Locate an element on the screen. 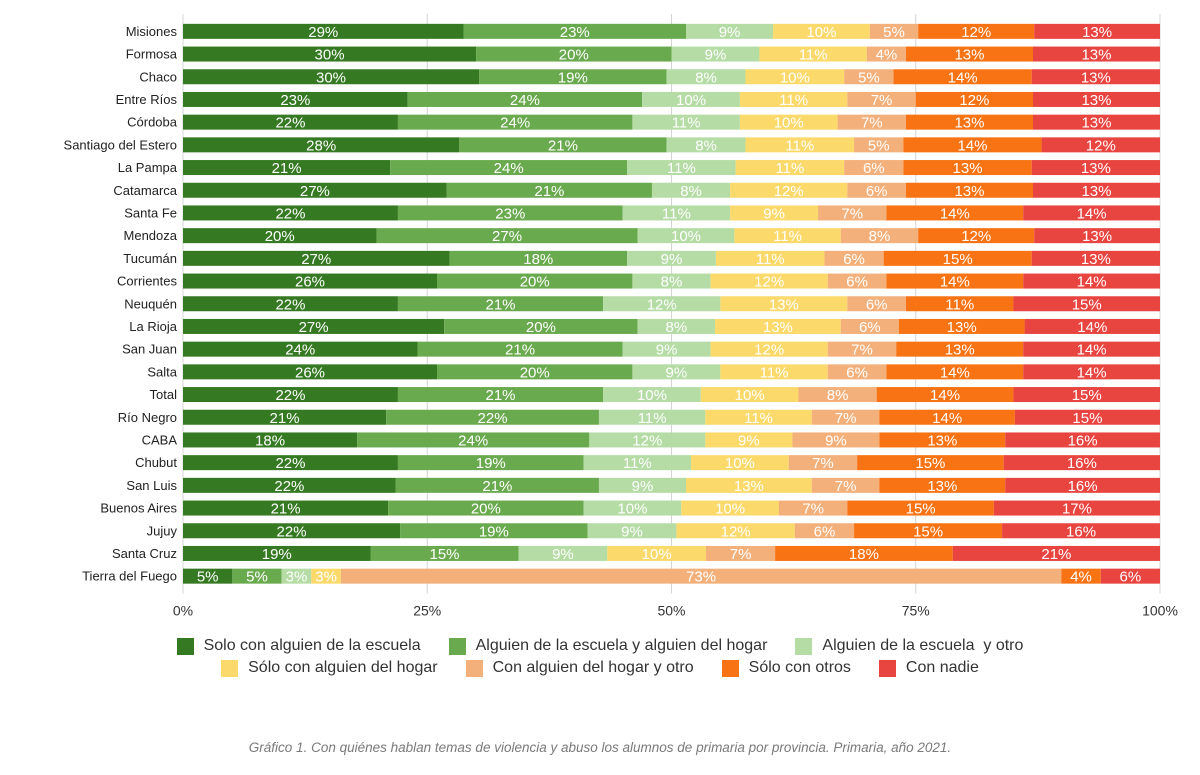  category-label: Tierra del Fuego is located at coordinates (129, 576).